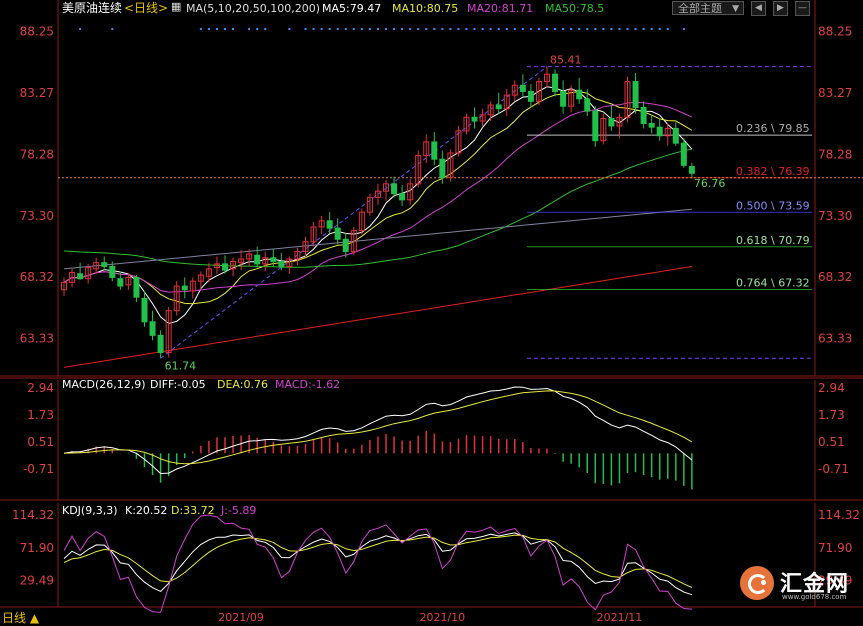  I want to click on chart-settings-icon: ▦, so click(176, 6).